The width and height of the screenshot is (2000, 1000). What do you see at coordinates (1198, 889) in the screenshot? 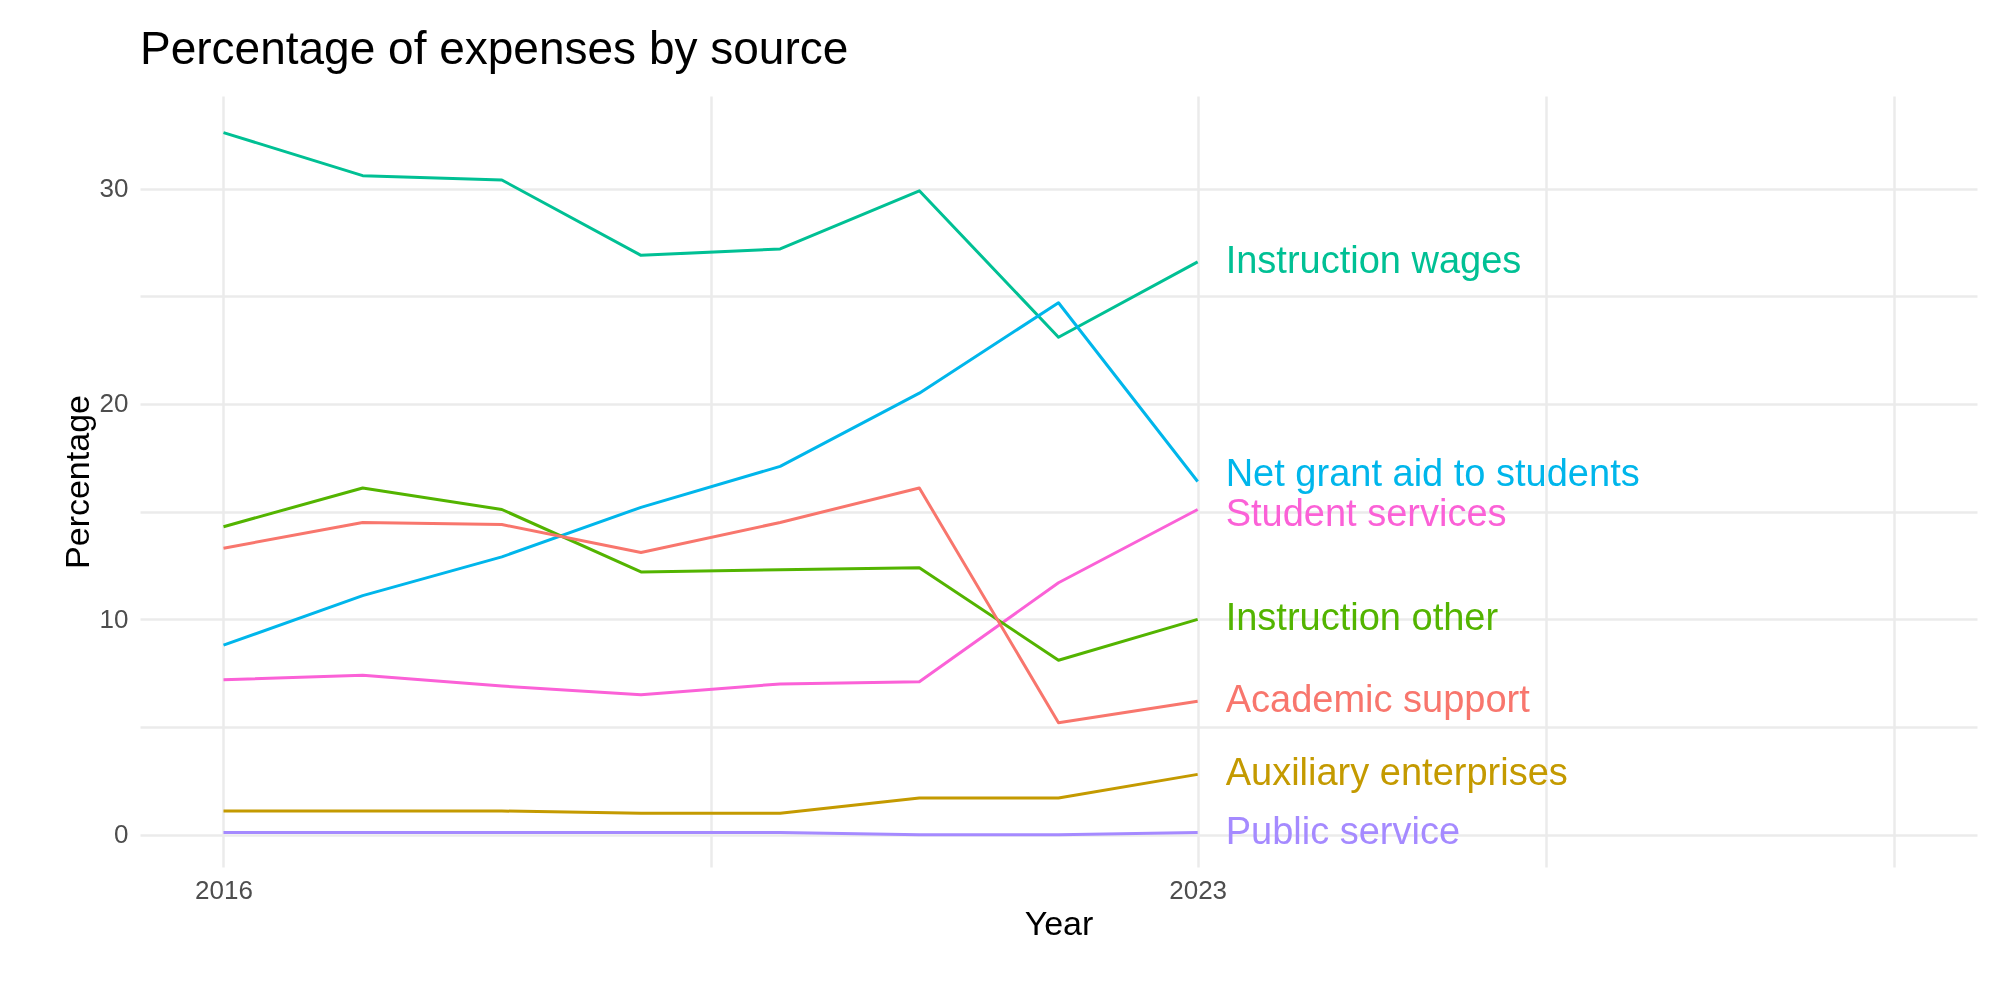
I see `x-tick-label: 2023` at bounding box center [1198, 889].